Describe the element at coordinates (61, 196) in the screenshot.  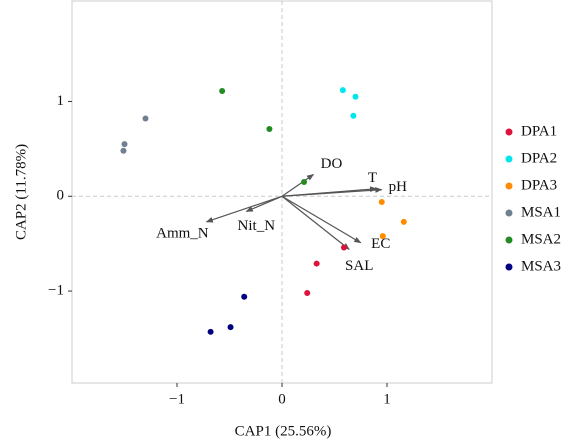
I see `y-tick-label: 0` at that location.